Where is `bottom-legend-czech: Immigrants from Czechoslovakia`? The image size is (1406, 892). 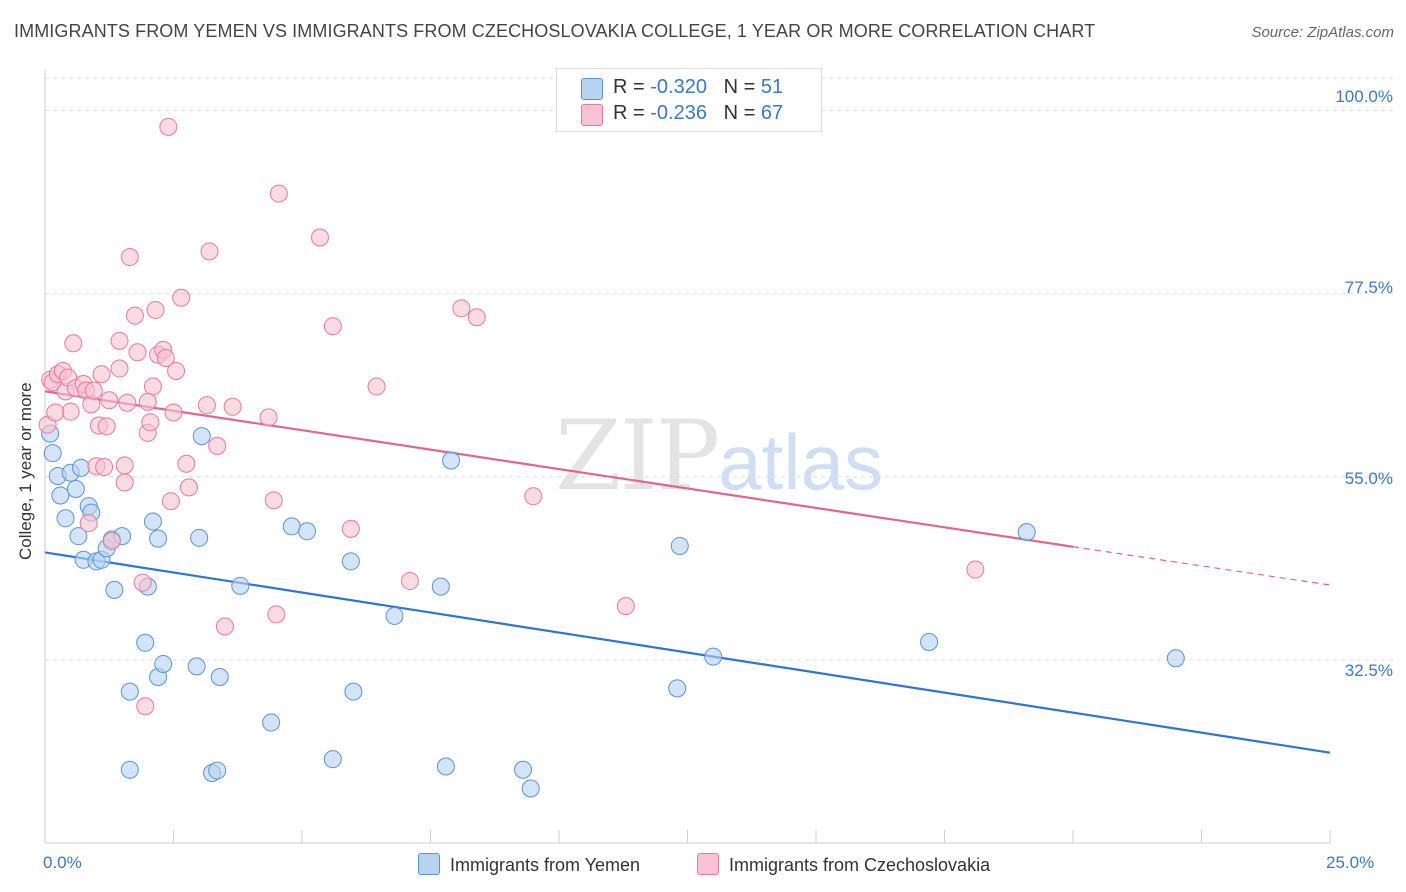
bottom-legend-czech: Immigrants from Czechoslovakia is located at coordinates (843, 864).